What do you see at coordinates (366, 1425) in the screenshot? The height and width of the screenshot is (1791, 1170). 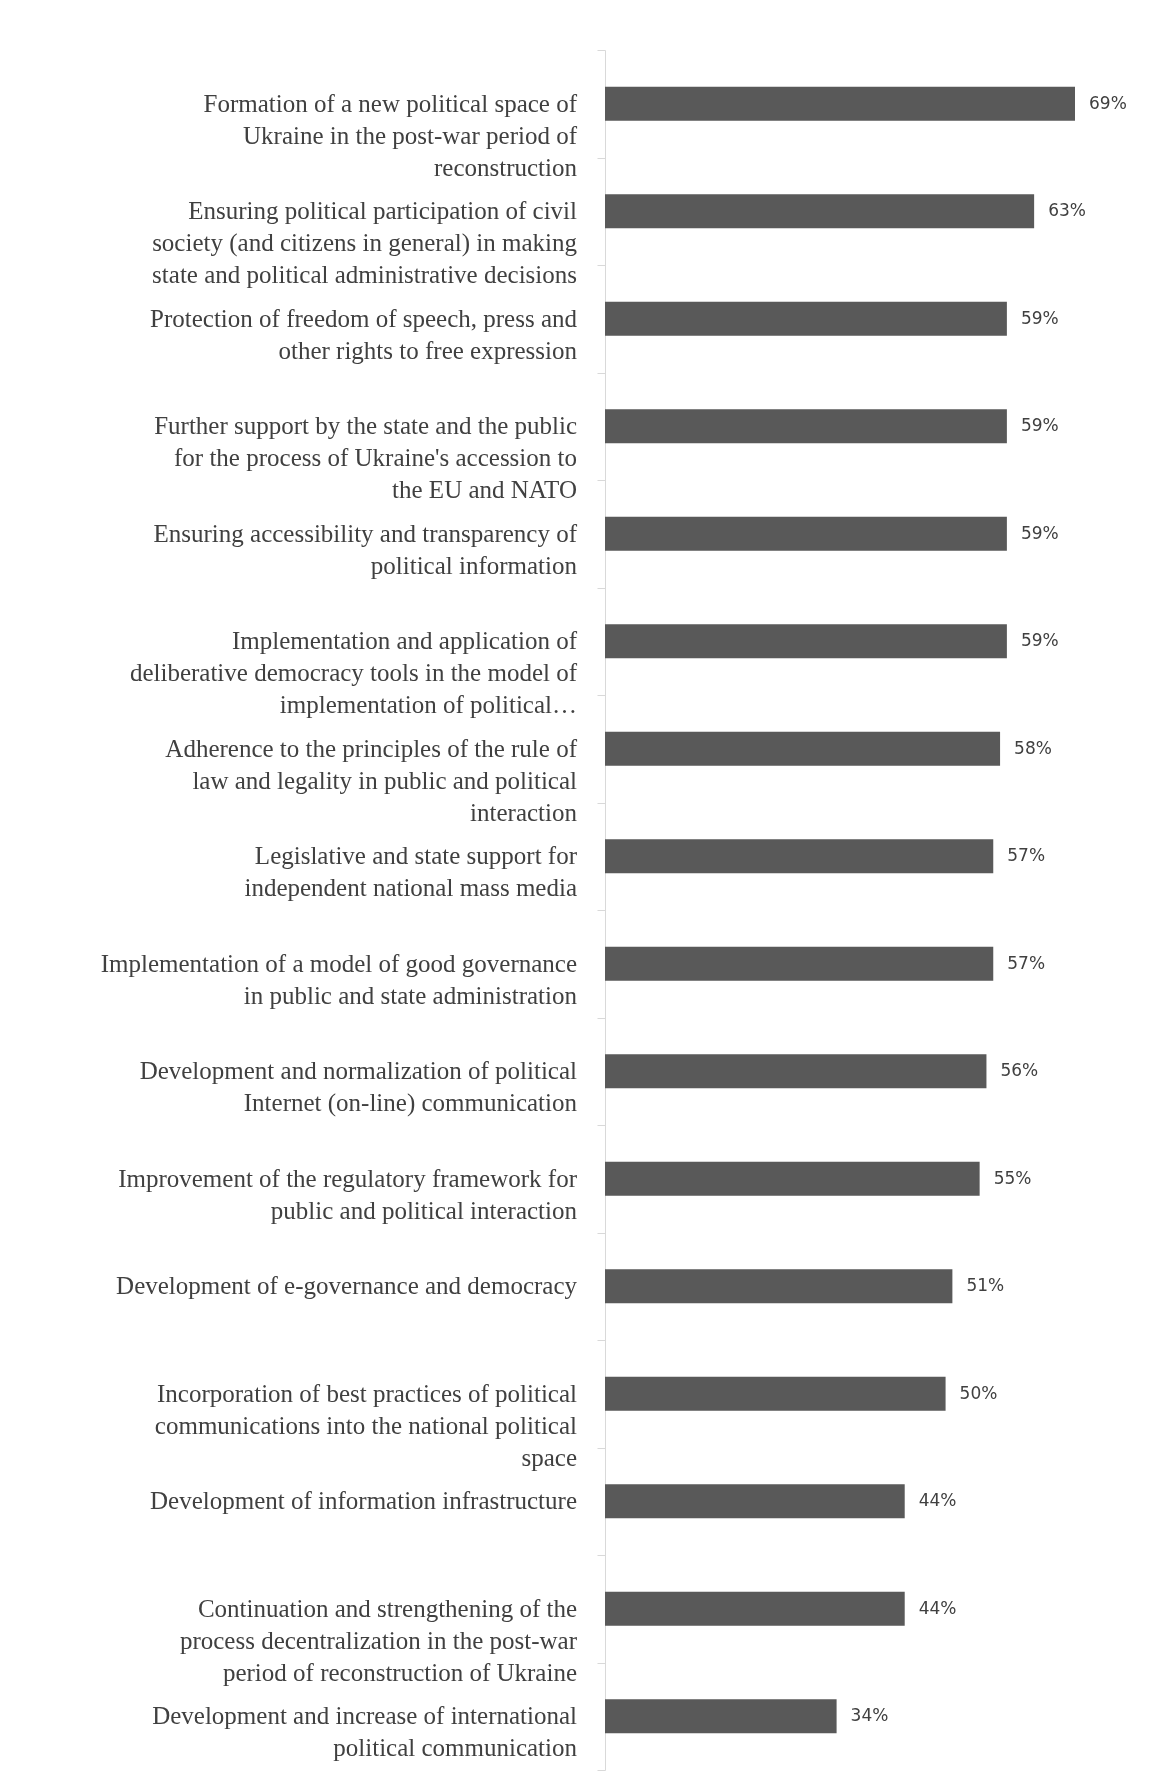 I see `y-tick-label: Incorporation of best practices of political communications into the national political space` at bounding box center [366, 1425].